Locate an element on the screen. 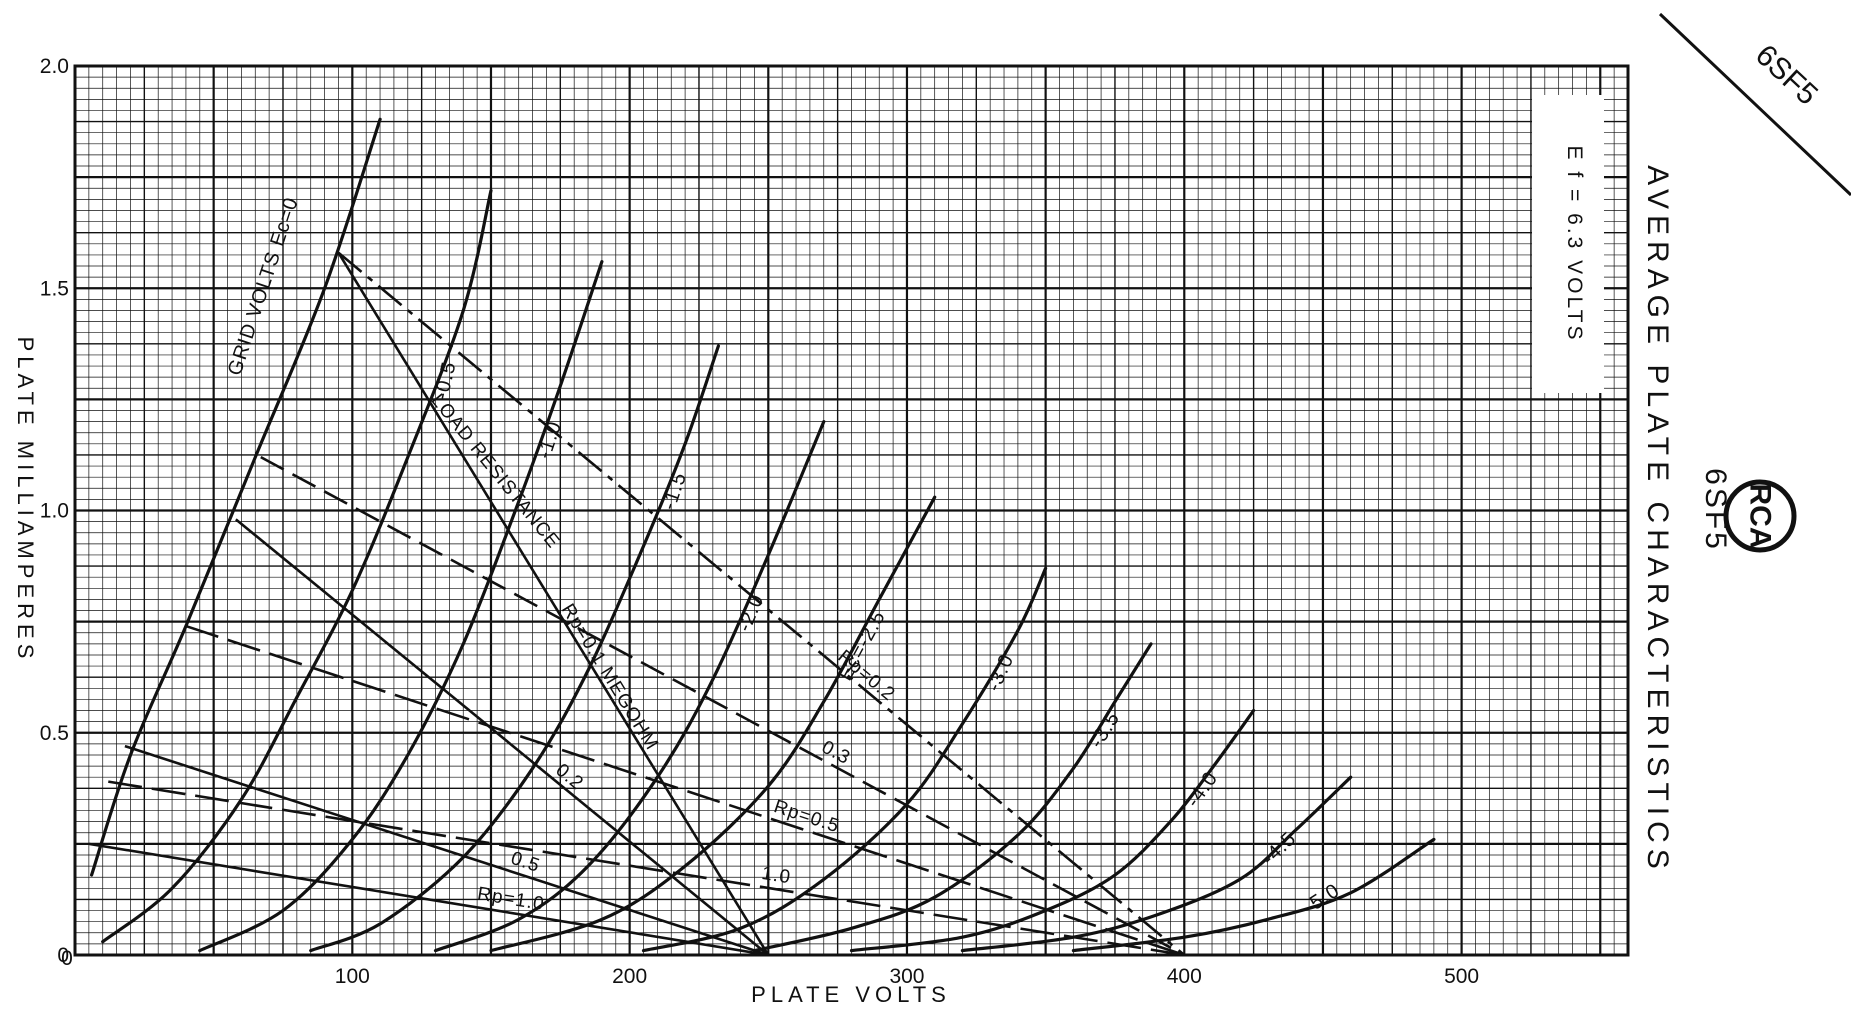 This screenshot has width=1851, height=1027. x-tick-label: 200 is located at coordinates (629, 976).